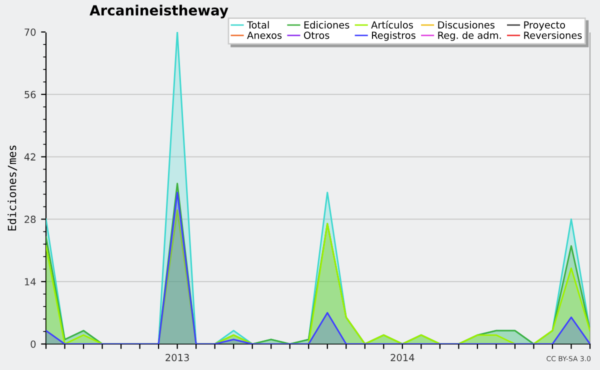  I want to click on legend-label: Artículos, so click(392, 24).